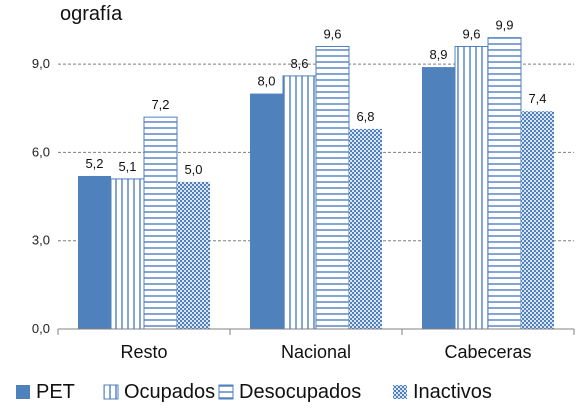 The height and width of the screenshot is (409, 585). I want to click on chart-title-fragment: ografía, so click(91, 14).